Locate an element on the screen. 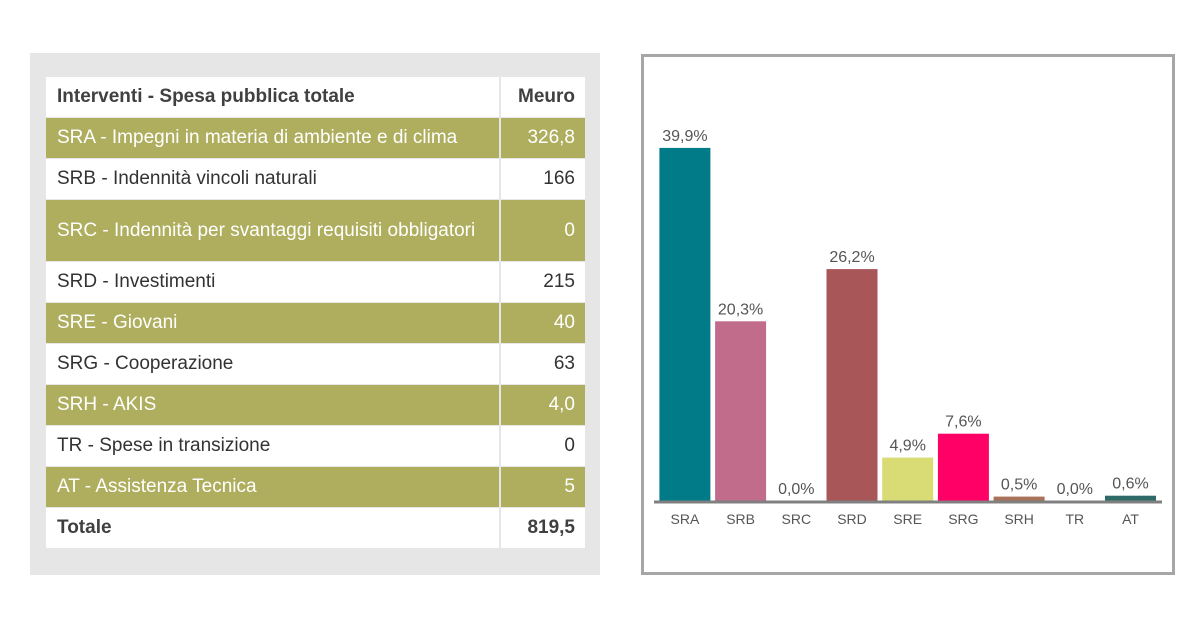 Image resolution: width=1200 pixels, height=628 pixels. header-label: Interventi - Spesa pubblica totale is located at coordinates (273, 97).